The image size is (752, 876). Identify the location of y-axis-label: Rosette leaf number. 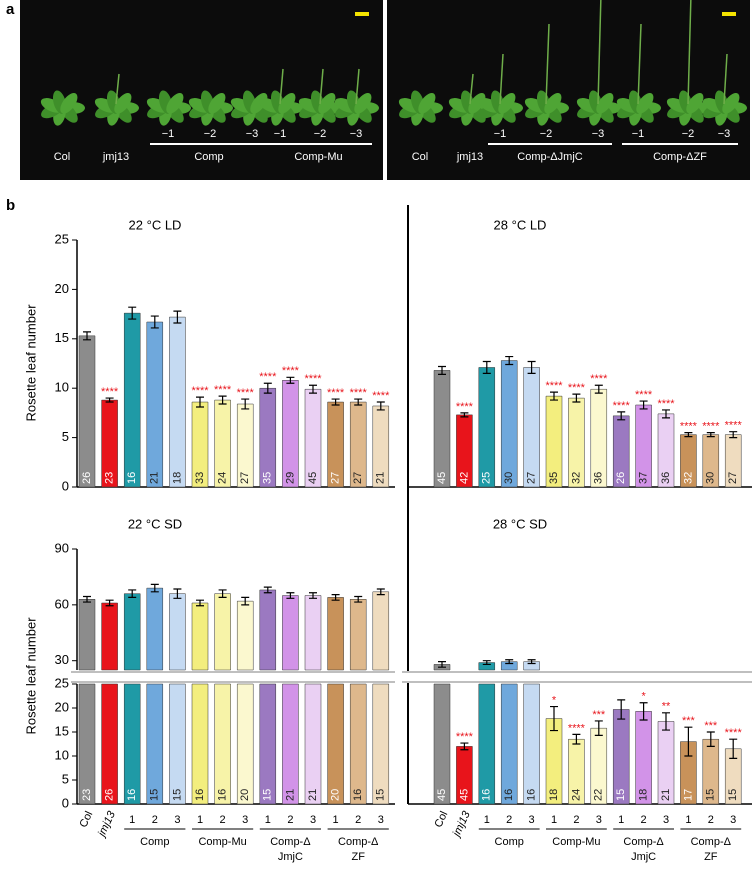
(30, 676).